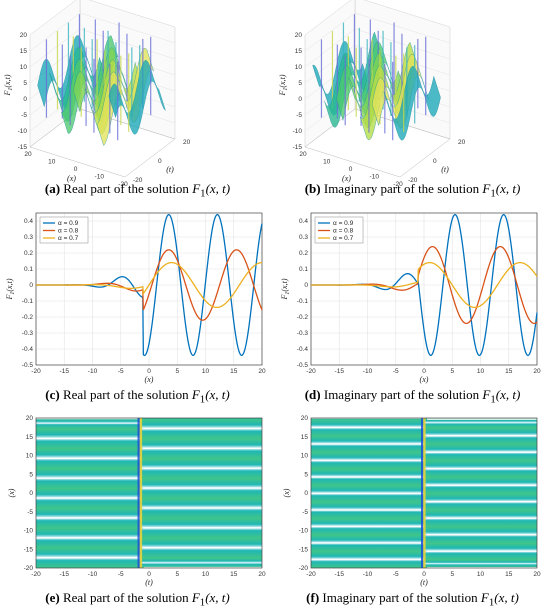 The width and height of the screenshot is (550, 613). What do you see at coordinates (283, 85) in the screenshot?
I see `z-axis-label: F1(x,t)` at bounding box center [283, 85].